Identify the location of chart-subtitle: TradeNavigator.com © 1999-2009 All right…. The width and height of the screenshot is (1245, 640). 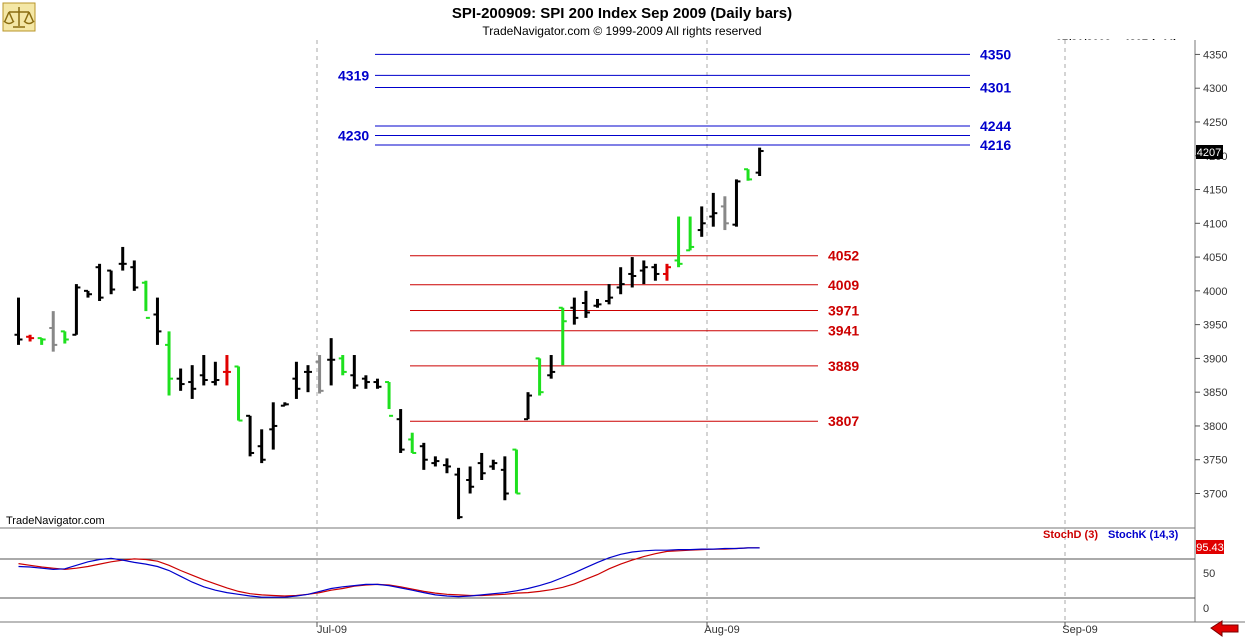
(621, 31).